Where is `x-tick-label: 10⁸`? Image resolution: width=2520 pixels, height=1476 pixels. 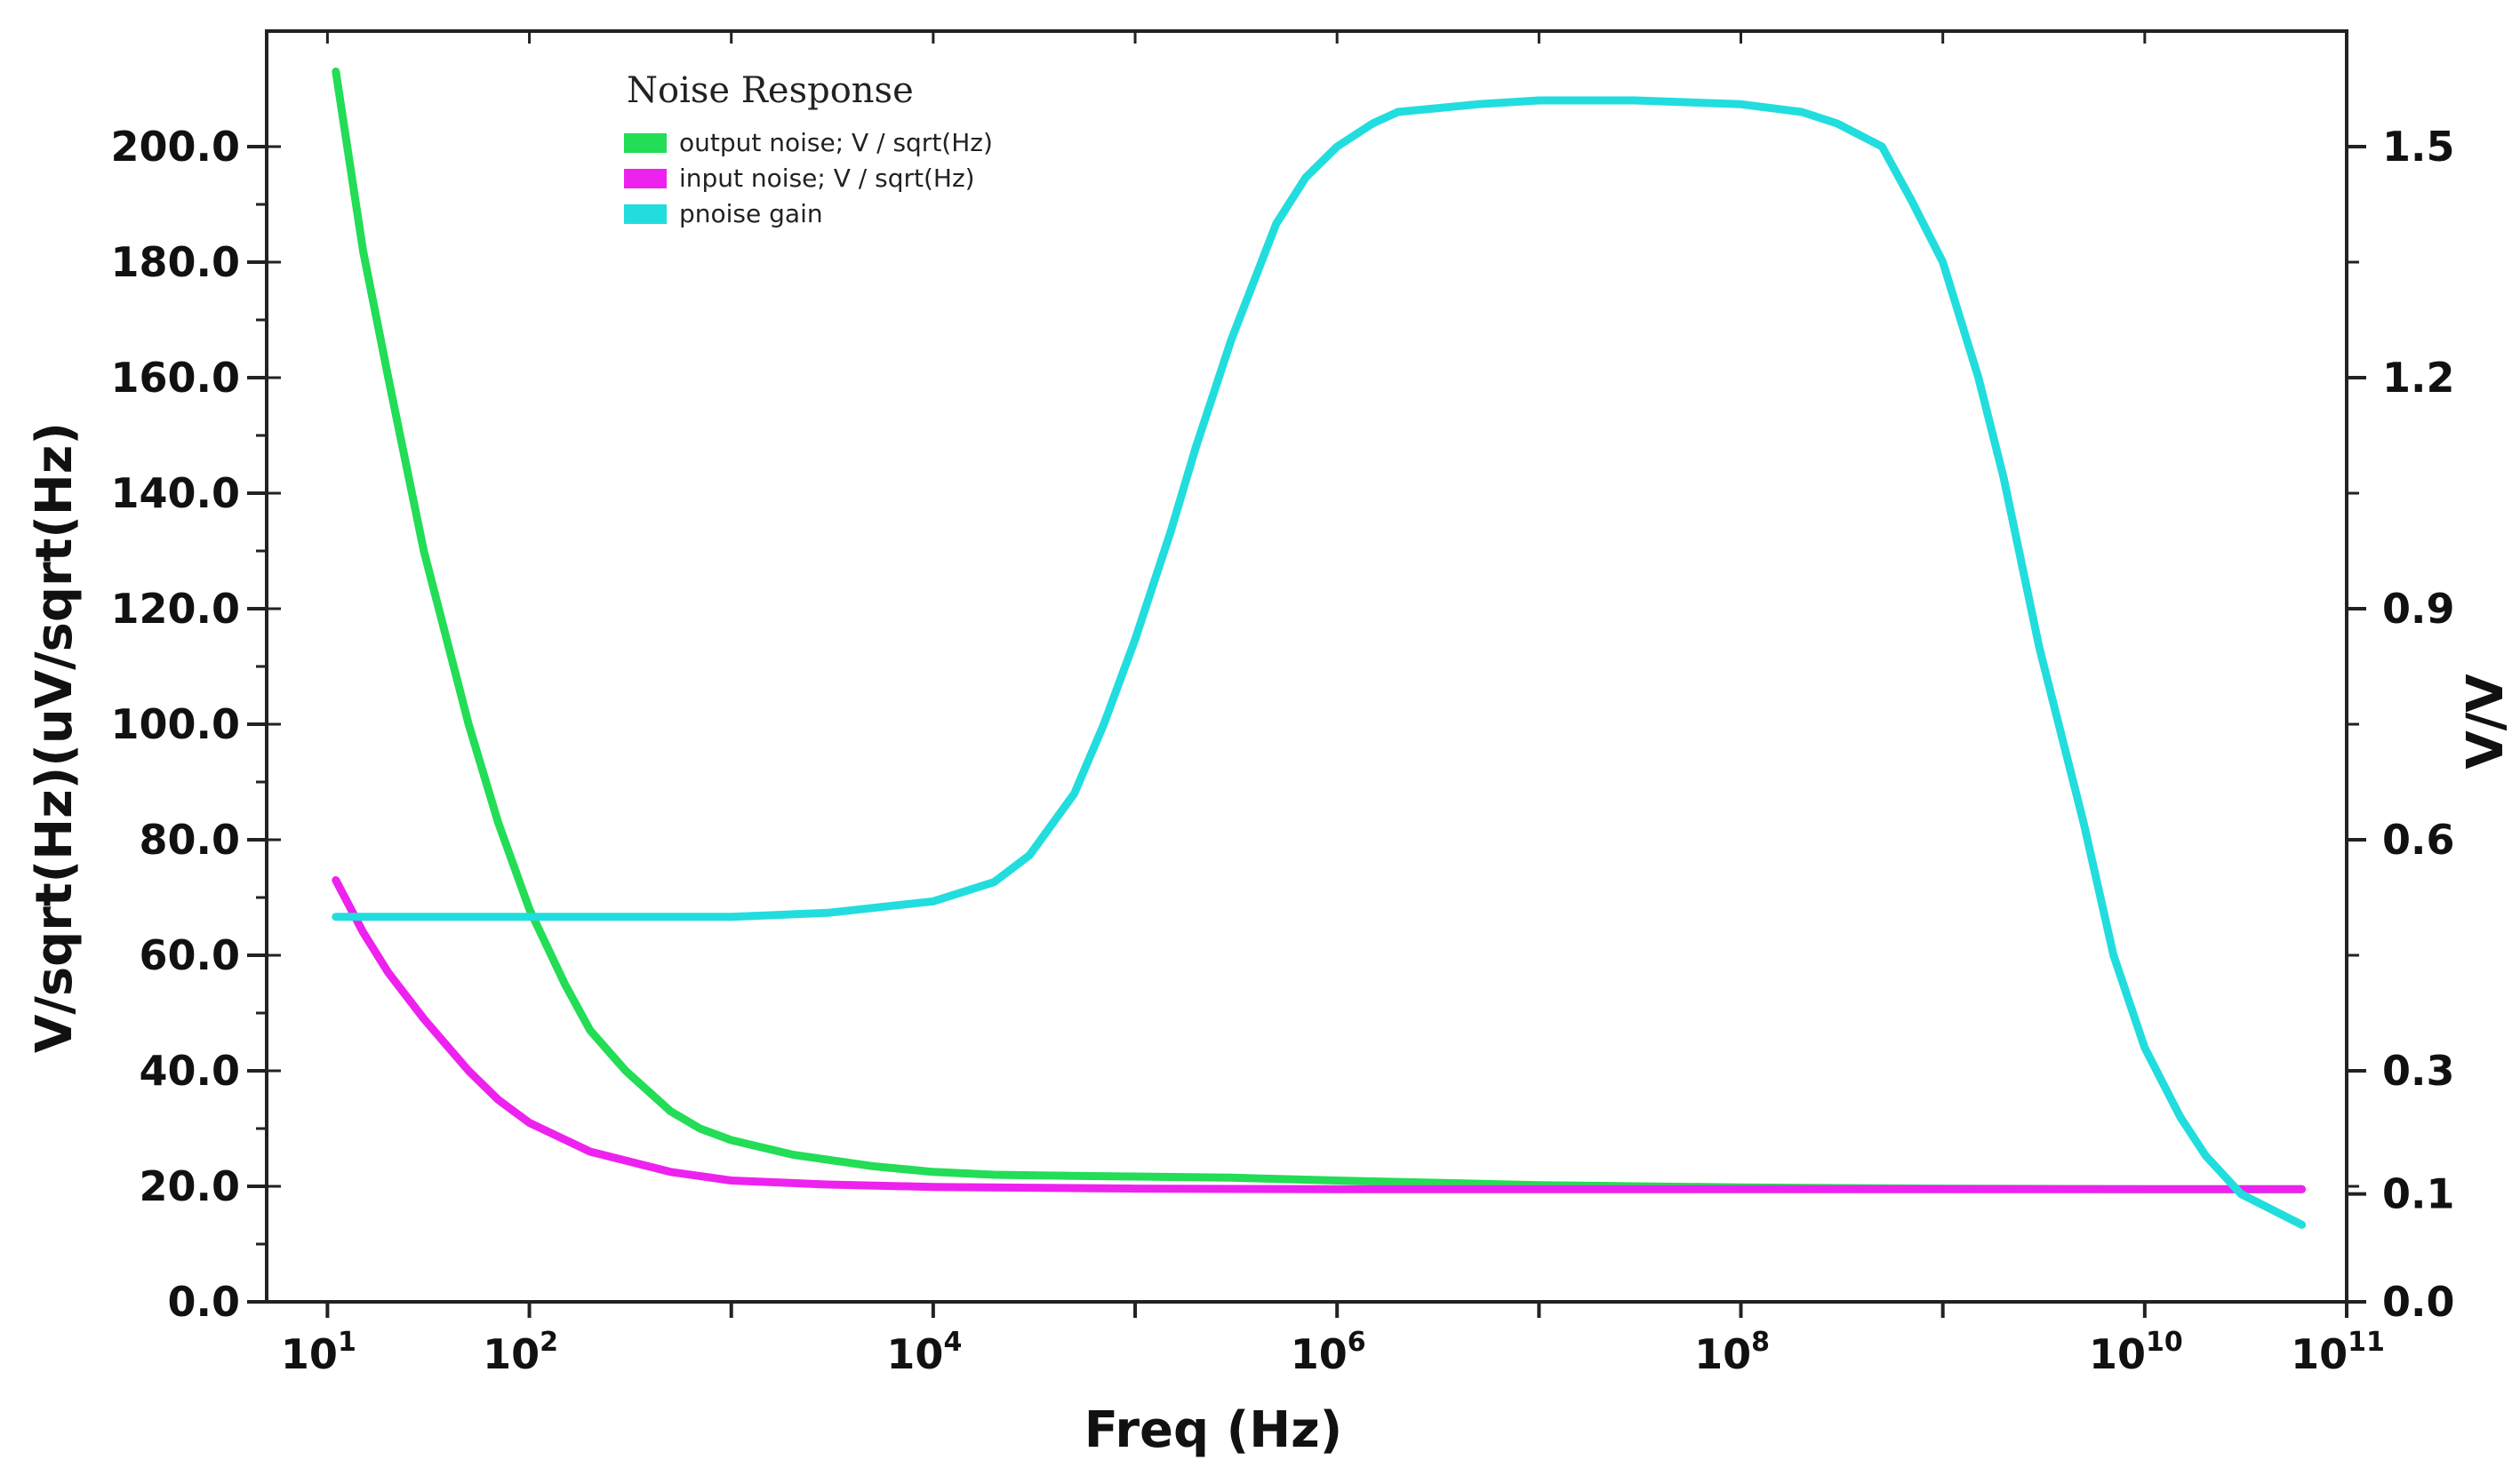
x-tick-label: 10⁸ is located at coordinates (1732, 1352).